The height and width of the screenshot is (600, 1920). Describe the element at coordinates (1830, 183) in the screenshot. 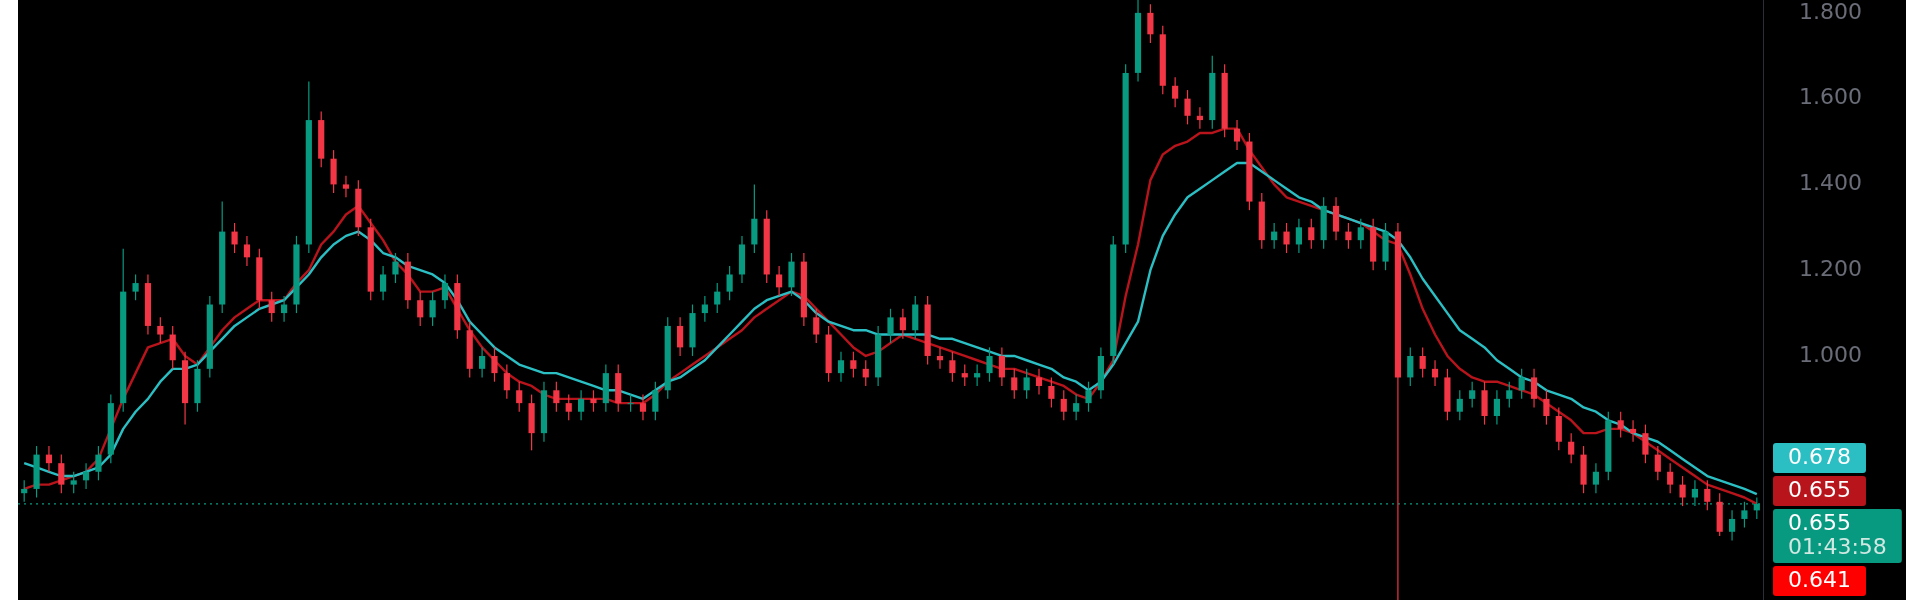

I see `y-tick-label: 1.400` at that location.